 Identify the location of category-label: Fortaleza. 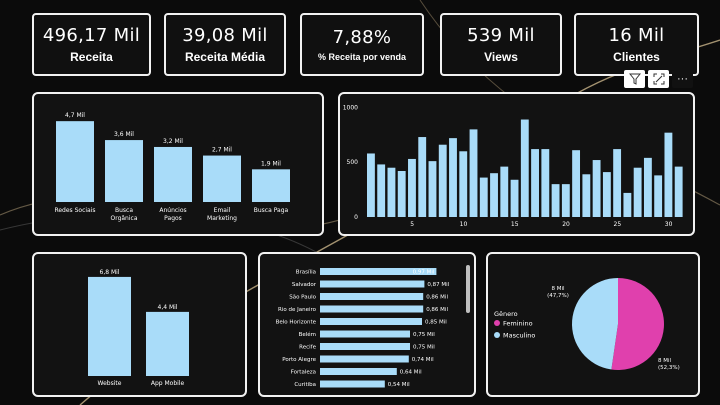
(303, 373).